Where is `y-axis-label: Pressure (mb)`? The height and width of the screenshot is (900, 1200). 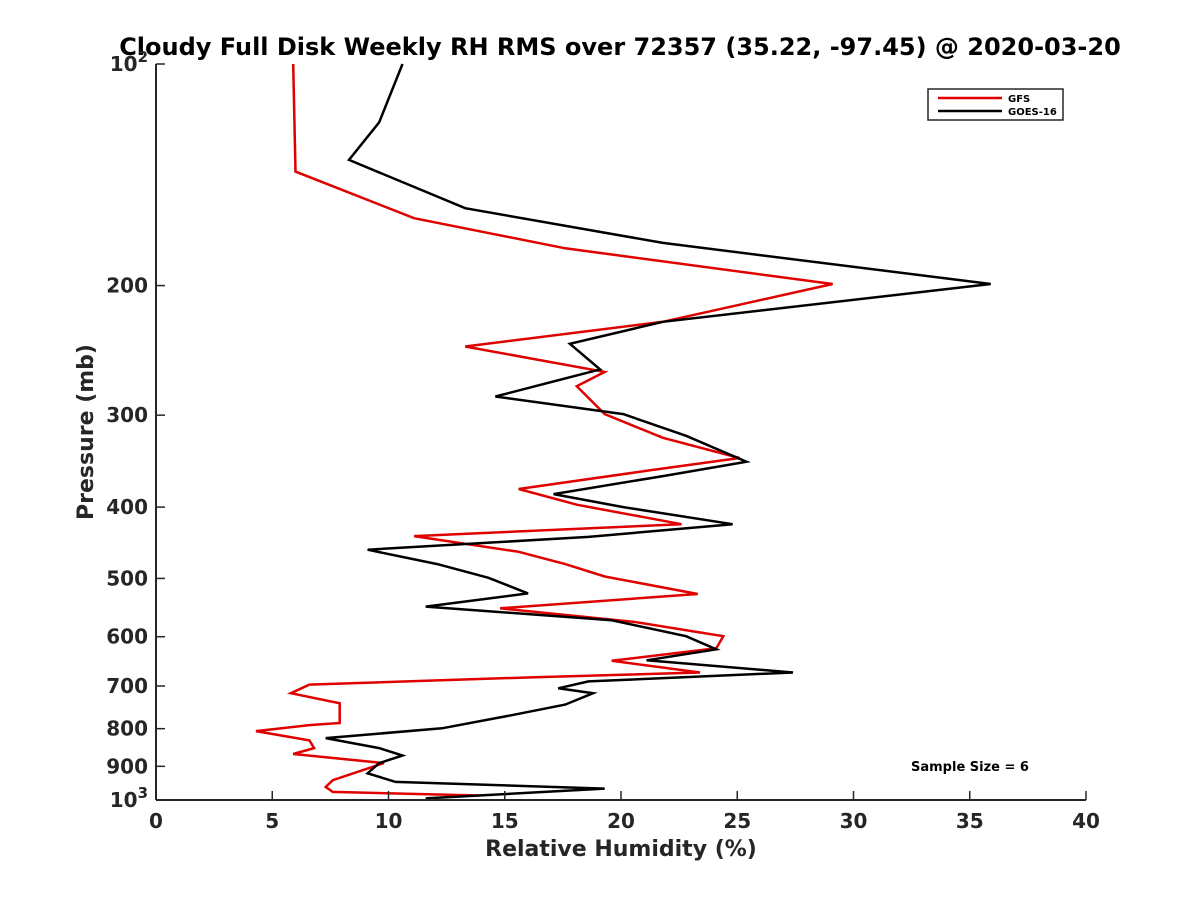
y-axis-label: Pressure (mb) is located at coordinates (86, 432).